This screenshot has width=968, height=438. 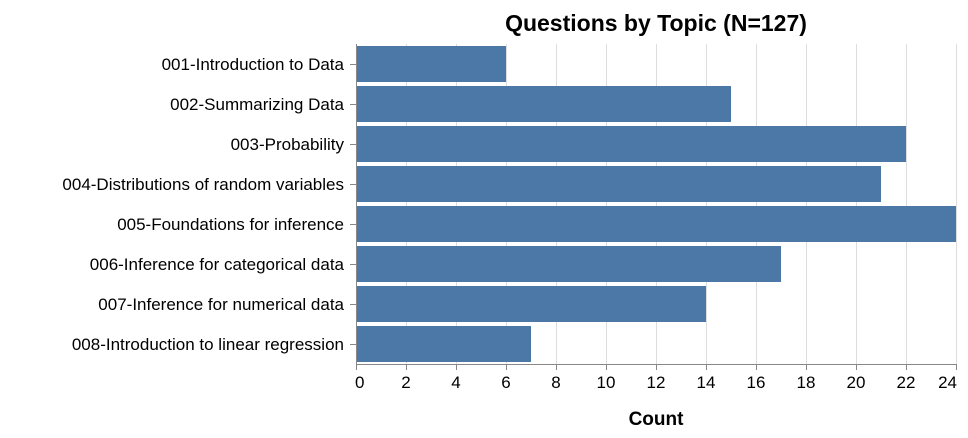 What do you see at coordinates (505, 382) in the screenshot?
I see `x-tick-label-6: 6` at bounding box center [505, 382].